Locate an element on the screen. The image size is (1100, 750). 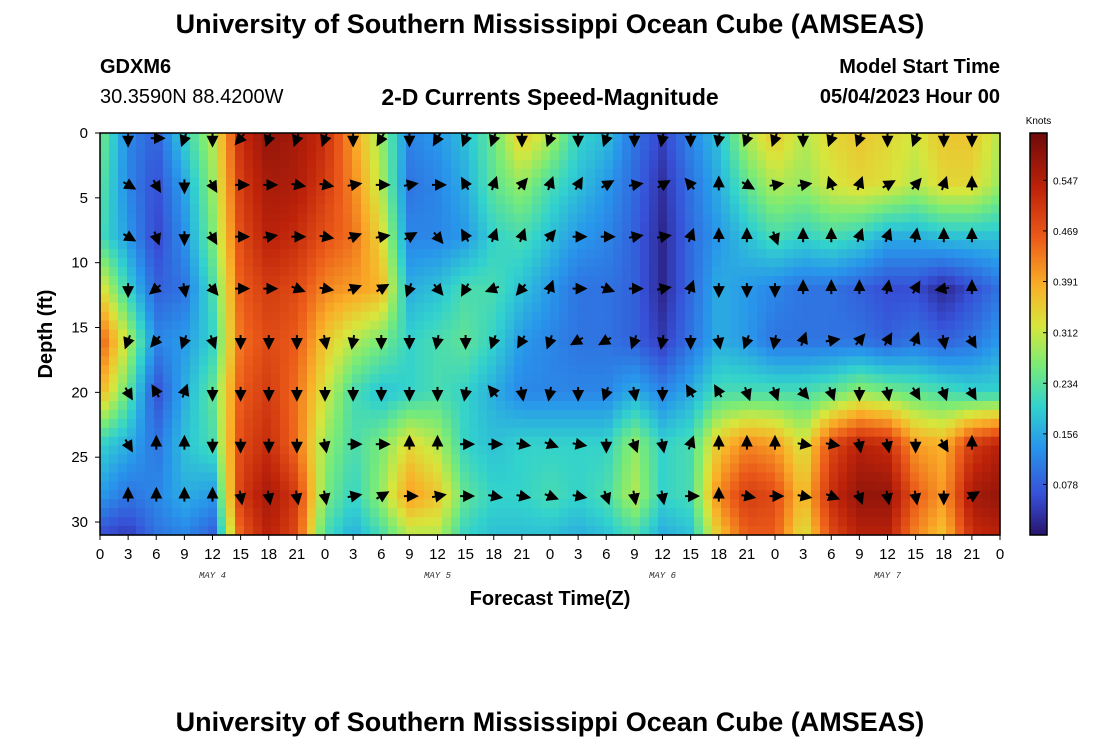
x-tick-label: 18 is located at coordinates (493, 554).